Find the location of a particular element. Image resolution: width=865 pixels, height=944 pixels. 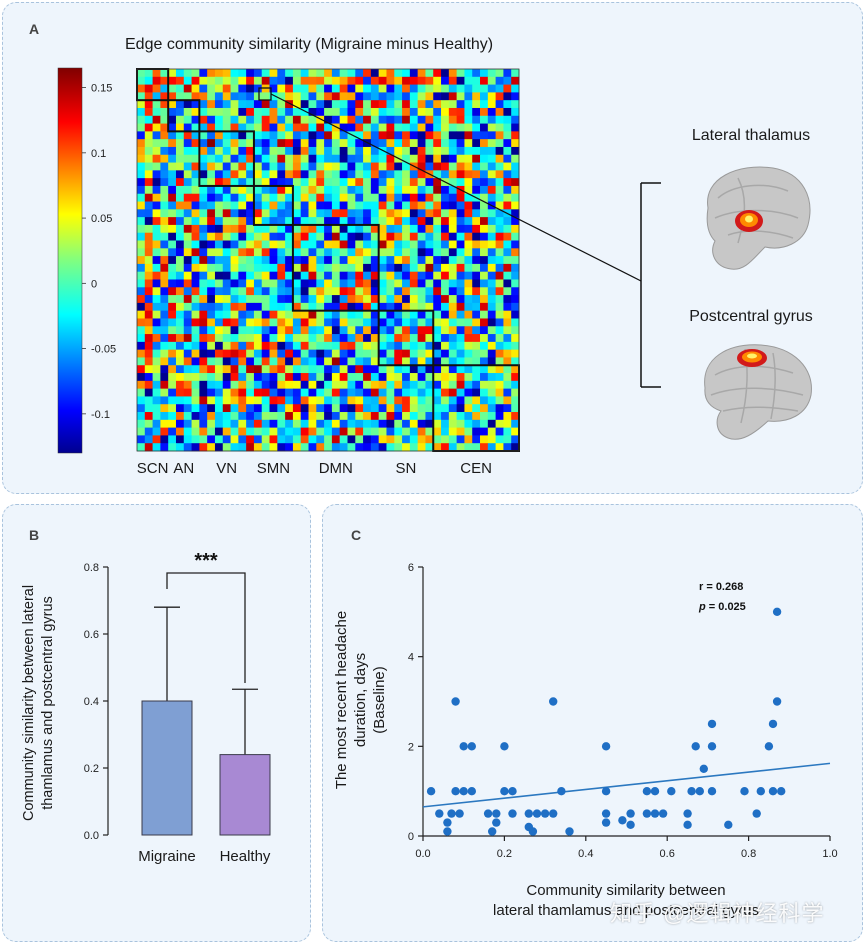

brain-postcentral-image is located at coordinates (758, 392).